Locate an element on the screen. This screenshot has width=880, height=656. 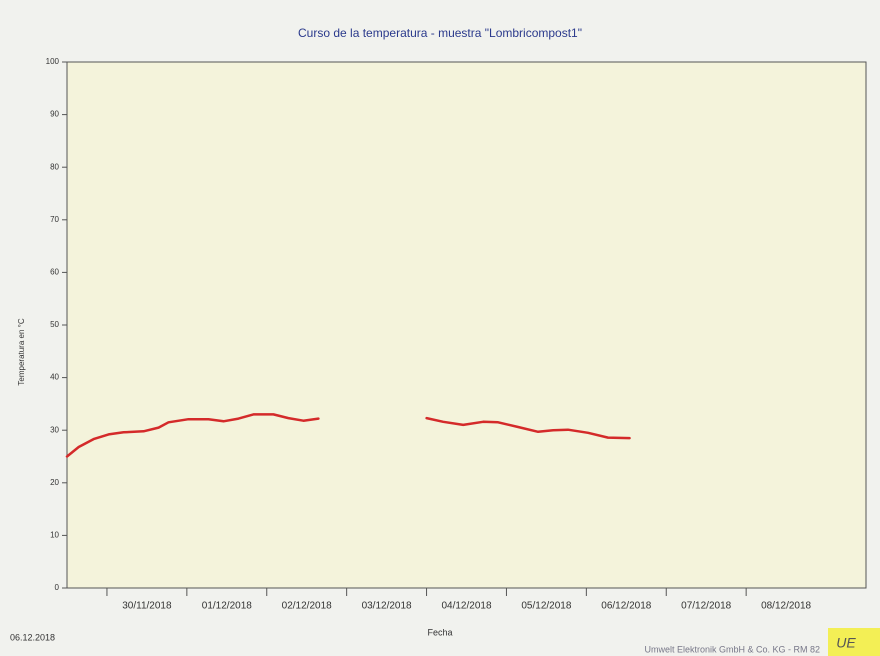
x-axis-label: Fecha is located at coordinates (439, 632).